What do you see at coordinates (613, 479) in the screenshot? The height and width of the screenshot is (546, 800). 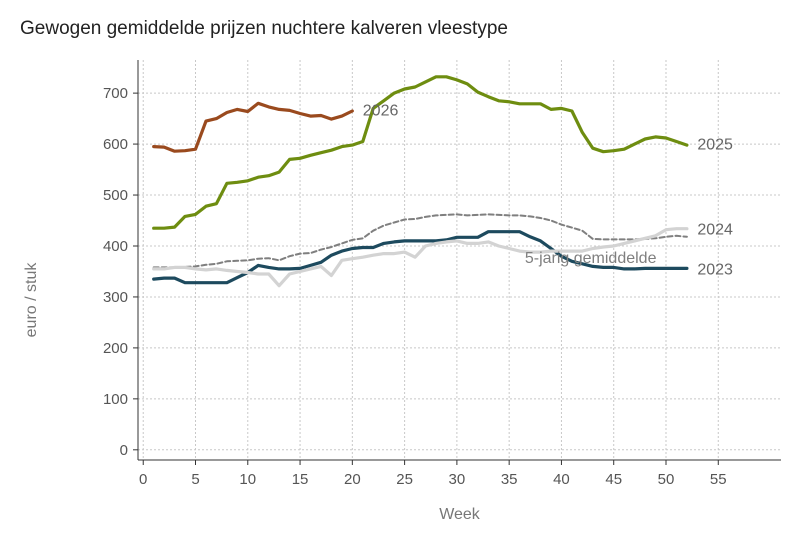 I see `x-tick-label: 45` at bounding box center [613, 479].